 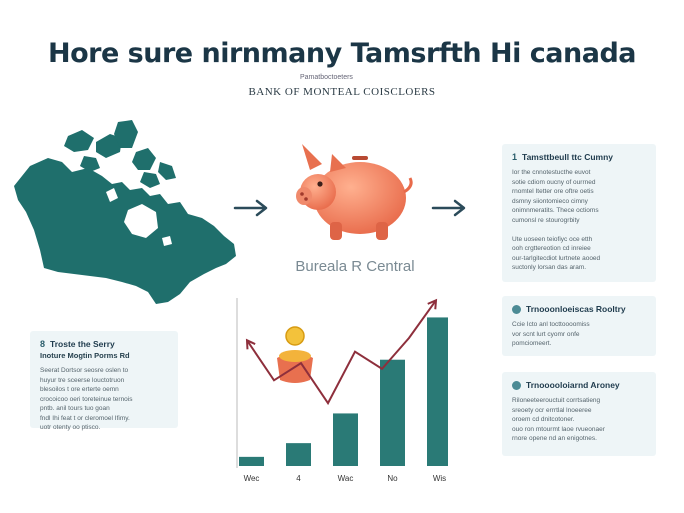 I want to click on trend-line, so click(x=341, y=352).